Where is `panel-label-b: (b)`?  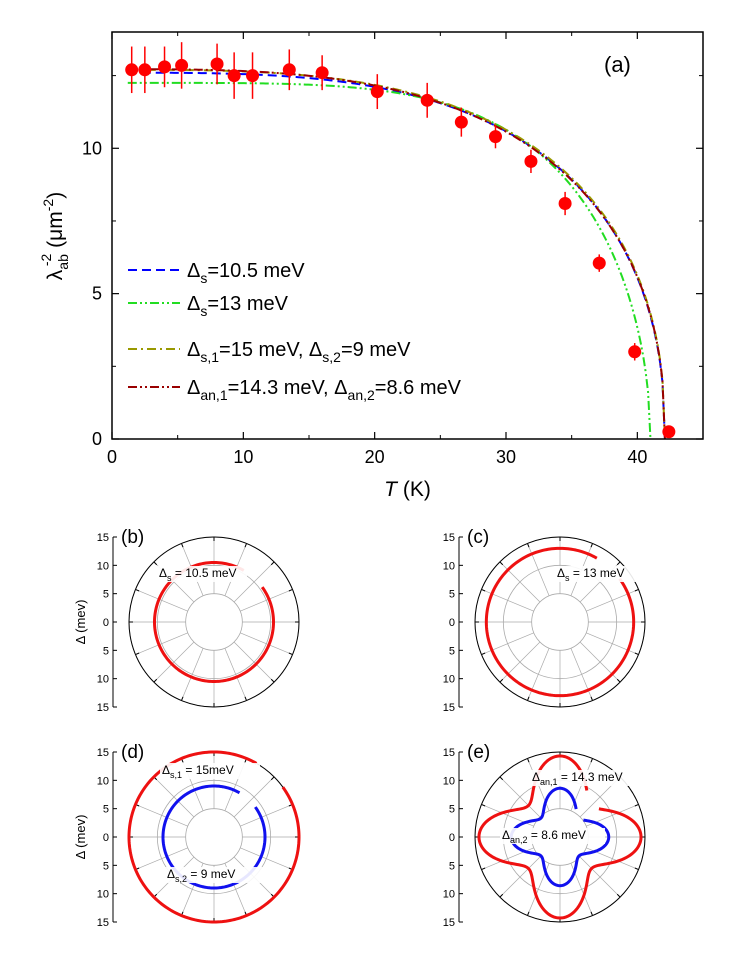
panel-label-b: (b) is located at coordinates (132, 537).